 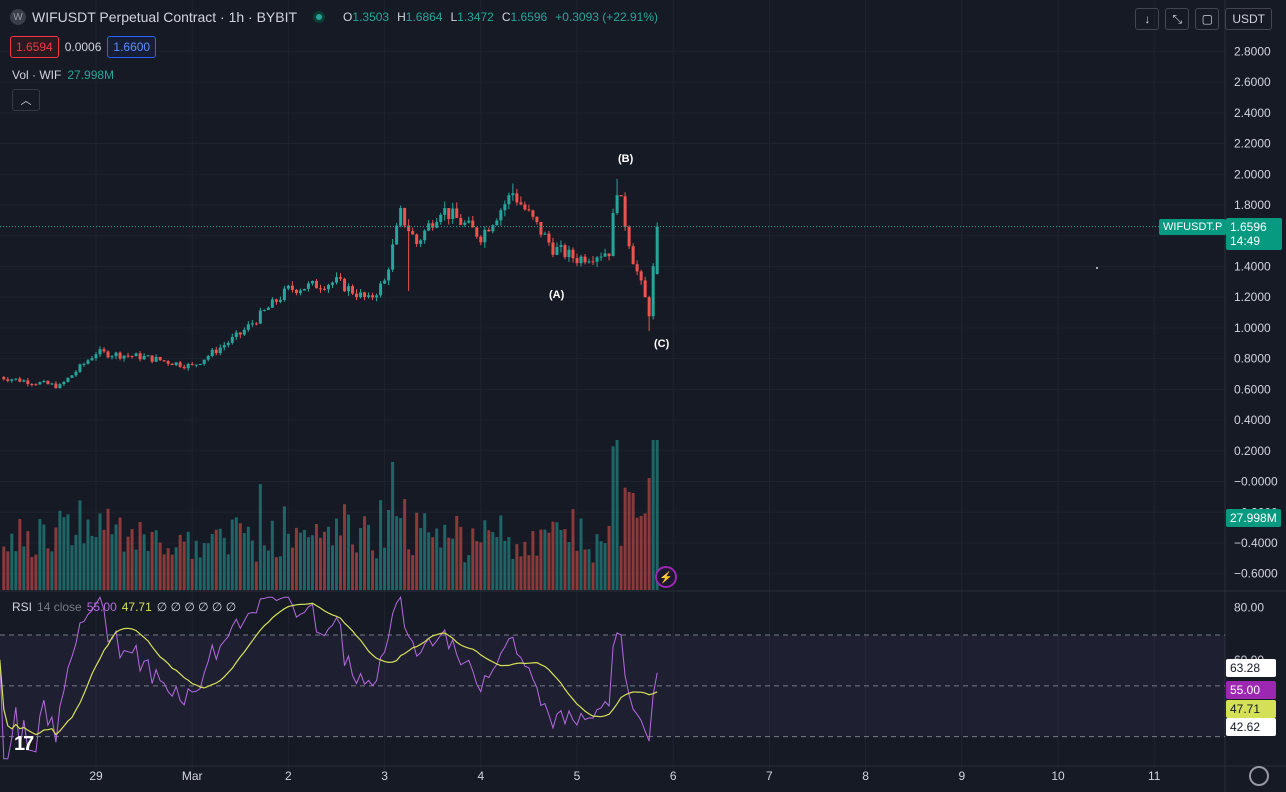 I want to click on lightning-icon: ⚡, so click(x=666, y=577).